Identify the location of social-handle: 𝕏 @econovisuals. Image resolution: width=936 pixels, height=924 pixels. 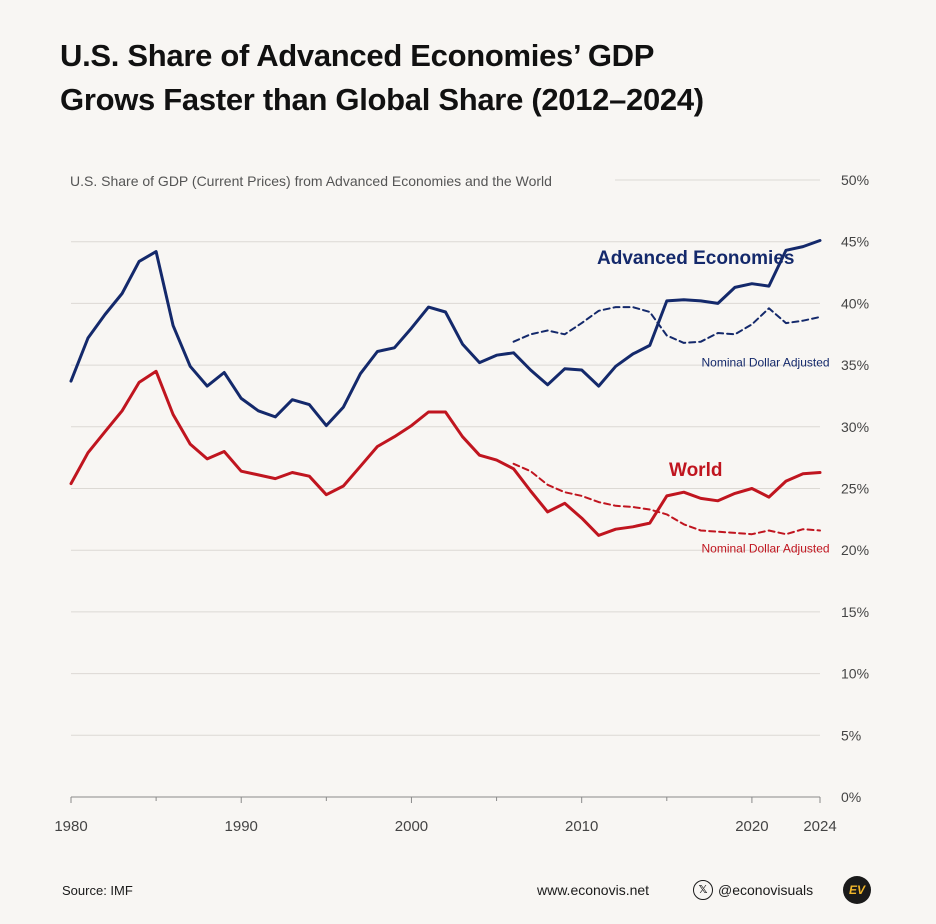
(753, 890).